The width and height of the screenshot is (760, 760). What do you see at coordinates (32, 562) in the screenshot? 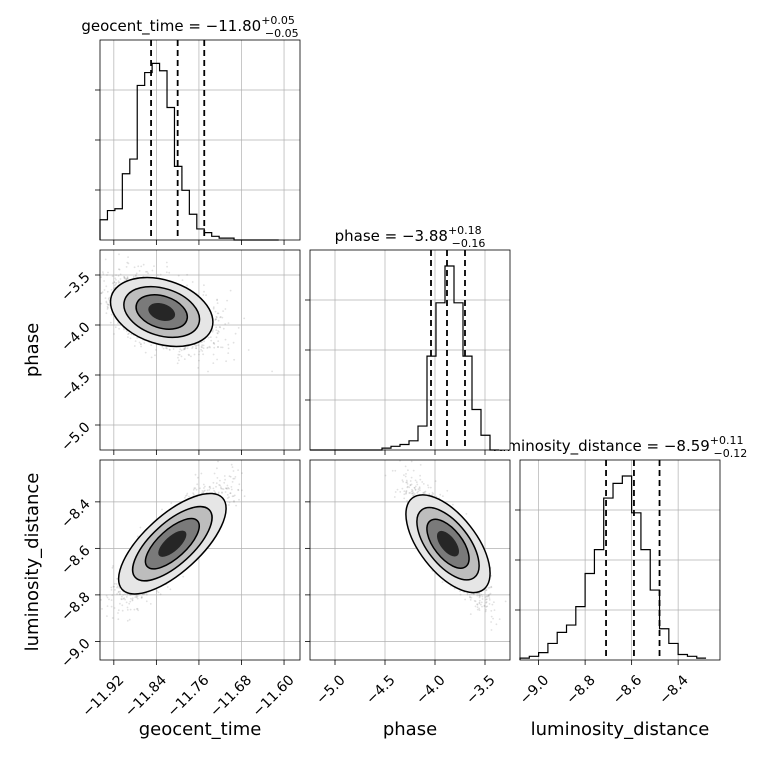
I see `ylabel-luminosity-distance: luminosity_distance` at bounding box center [32, 562].